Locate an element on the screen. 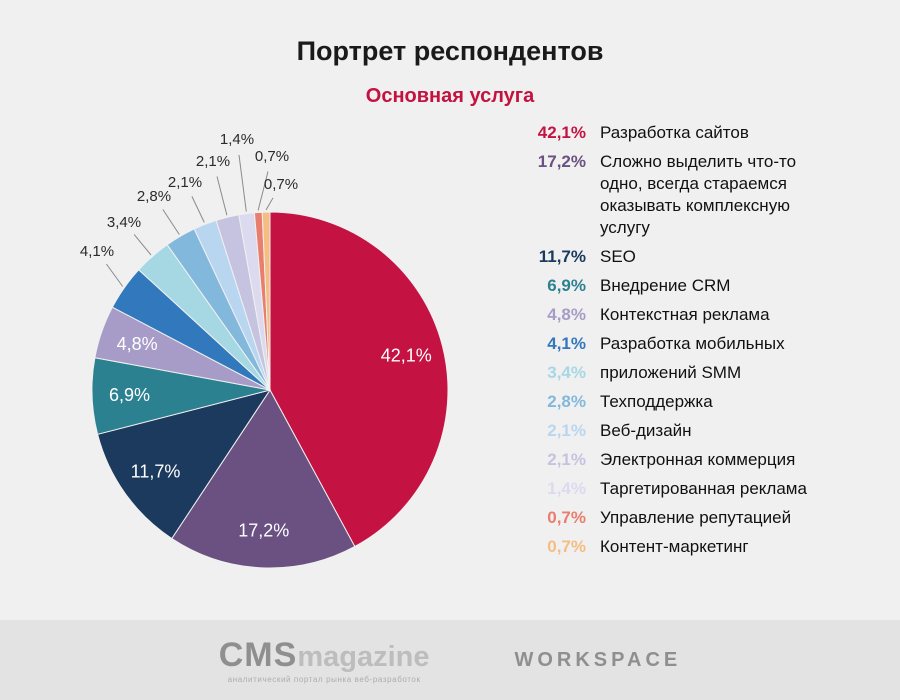  legend-label: Внедрение CRM is located at coordinates (665, 285).